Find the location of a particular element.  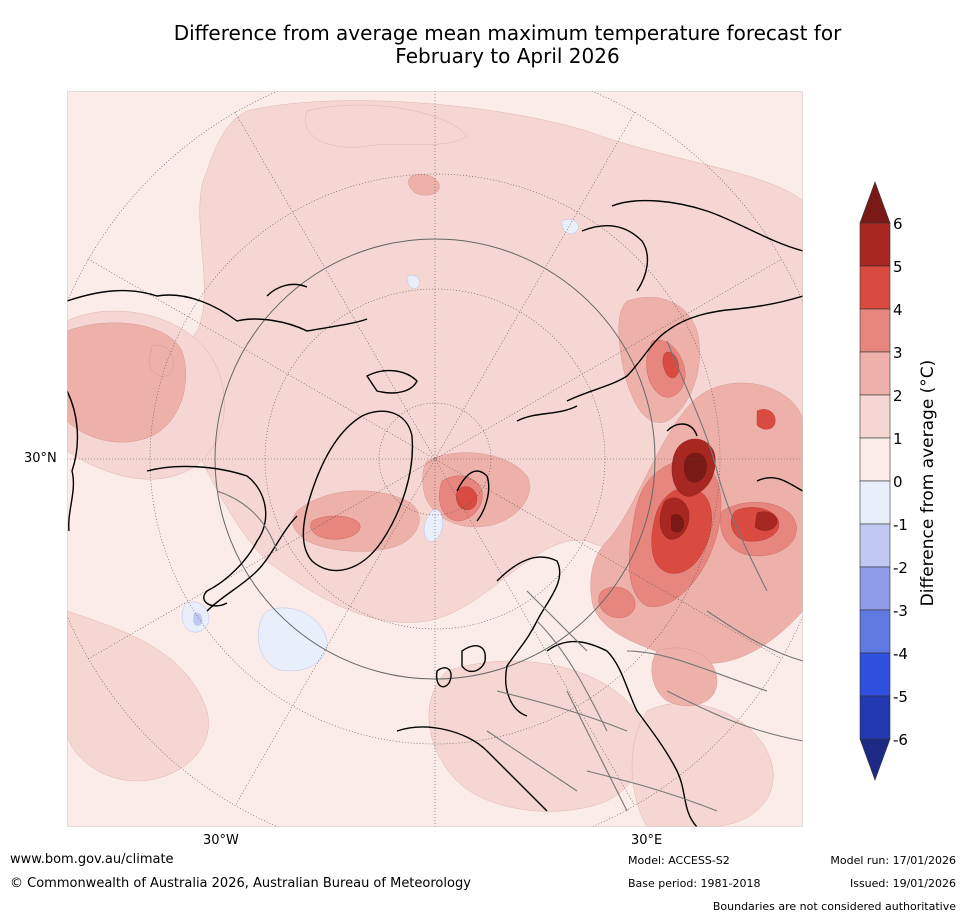

colorbar-tick: 3 is located at coordinates (898, 353).